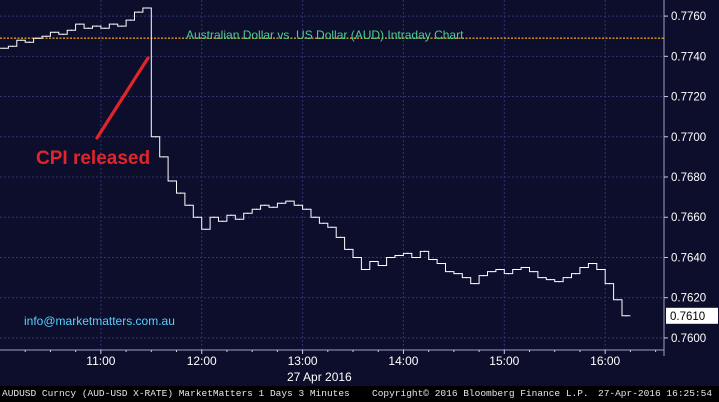  Describe the element at coordinates (303, 361) in the screenshot. I see `x-tick-label: 13:00` at that location.